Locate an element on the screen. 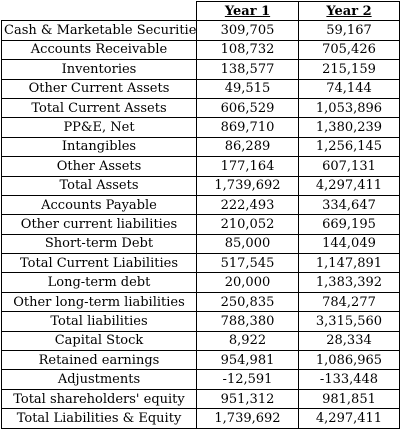  row-label-cell: Total Current Liabilities is located at coordinates (99, 263).